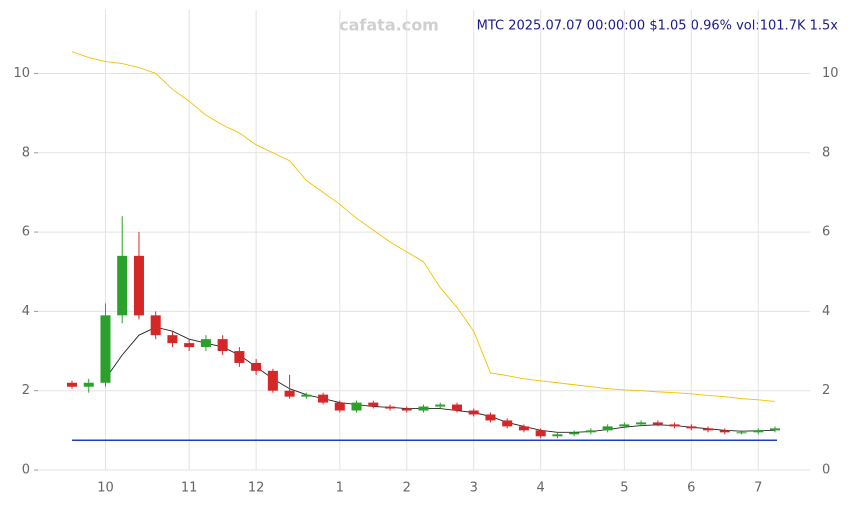 The image size is (849, 505). Describe the element at coordinates (105, 488) in the screenshot. I see `x-tick-label: 10` at that location.